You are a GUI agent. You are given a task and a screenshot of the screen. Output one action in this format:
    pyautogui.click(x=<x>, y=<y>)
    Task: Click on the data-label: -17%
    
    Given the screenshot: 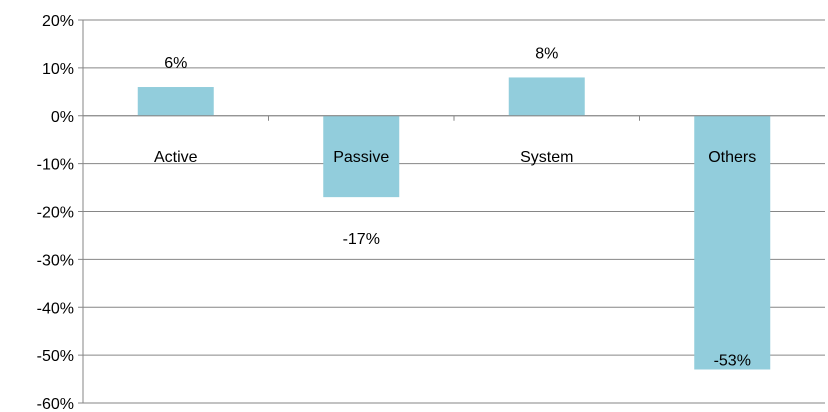 What is the action you would take?
    pyautogui.click(x=361, y=239)
    